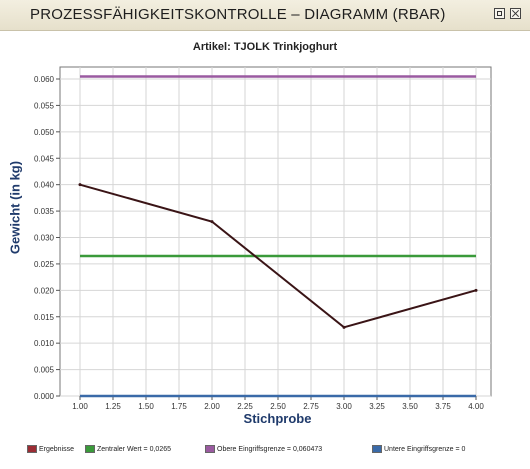  I want to click on x-tick-label: 1.25, so click(113, 406).